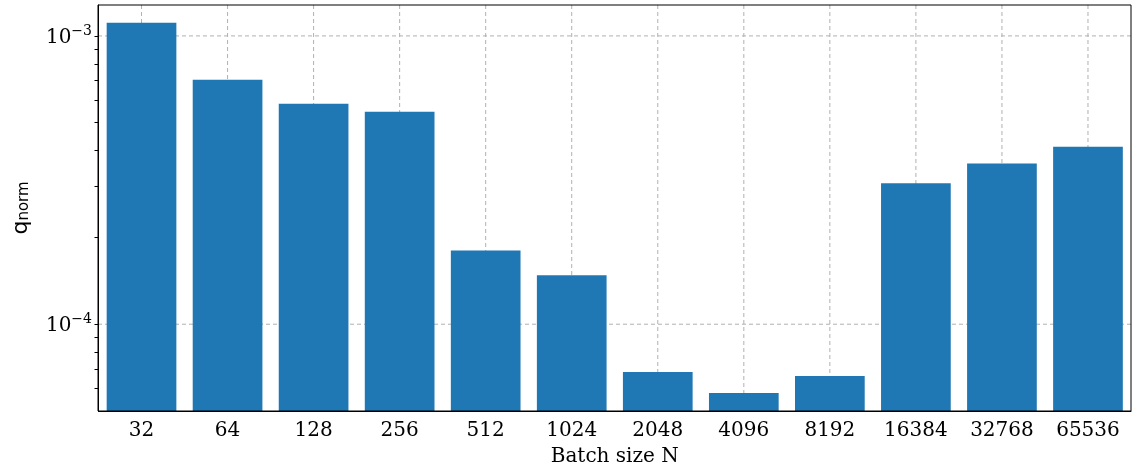 The width and height of the screenshot is (1146, 473). Describe the element at coordinates (485, 429) in the screenshot. I see `x-tick-label: 512` at that location.